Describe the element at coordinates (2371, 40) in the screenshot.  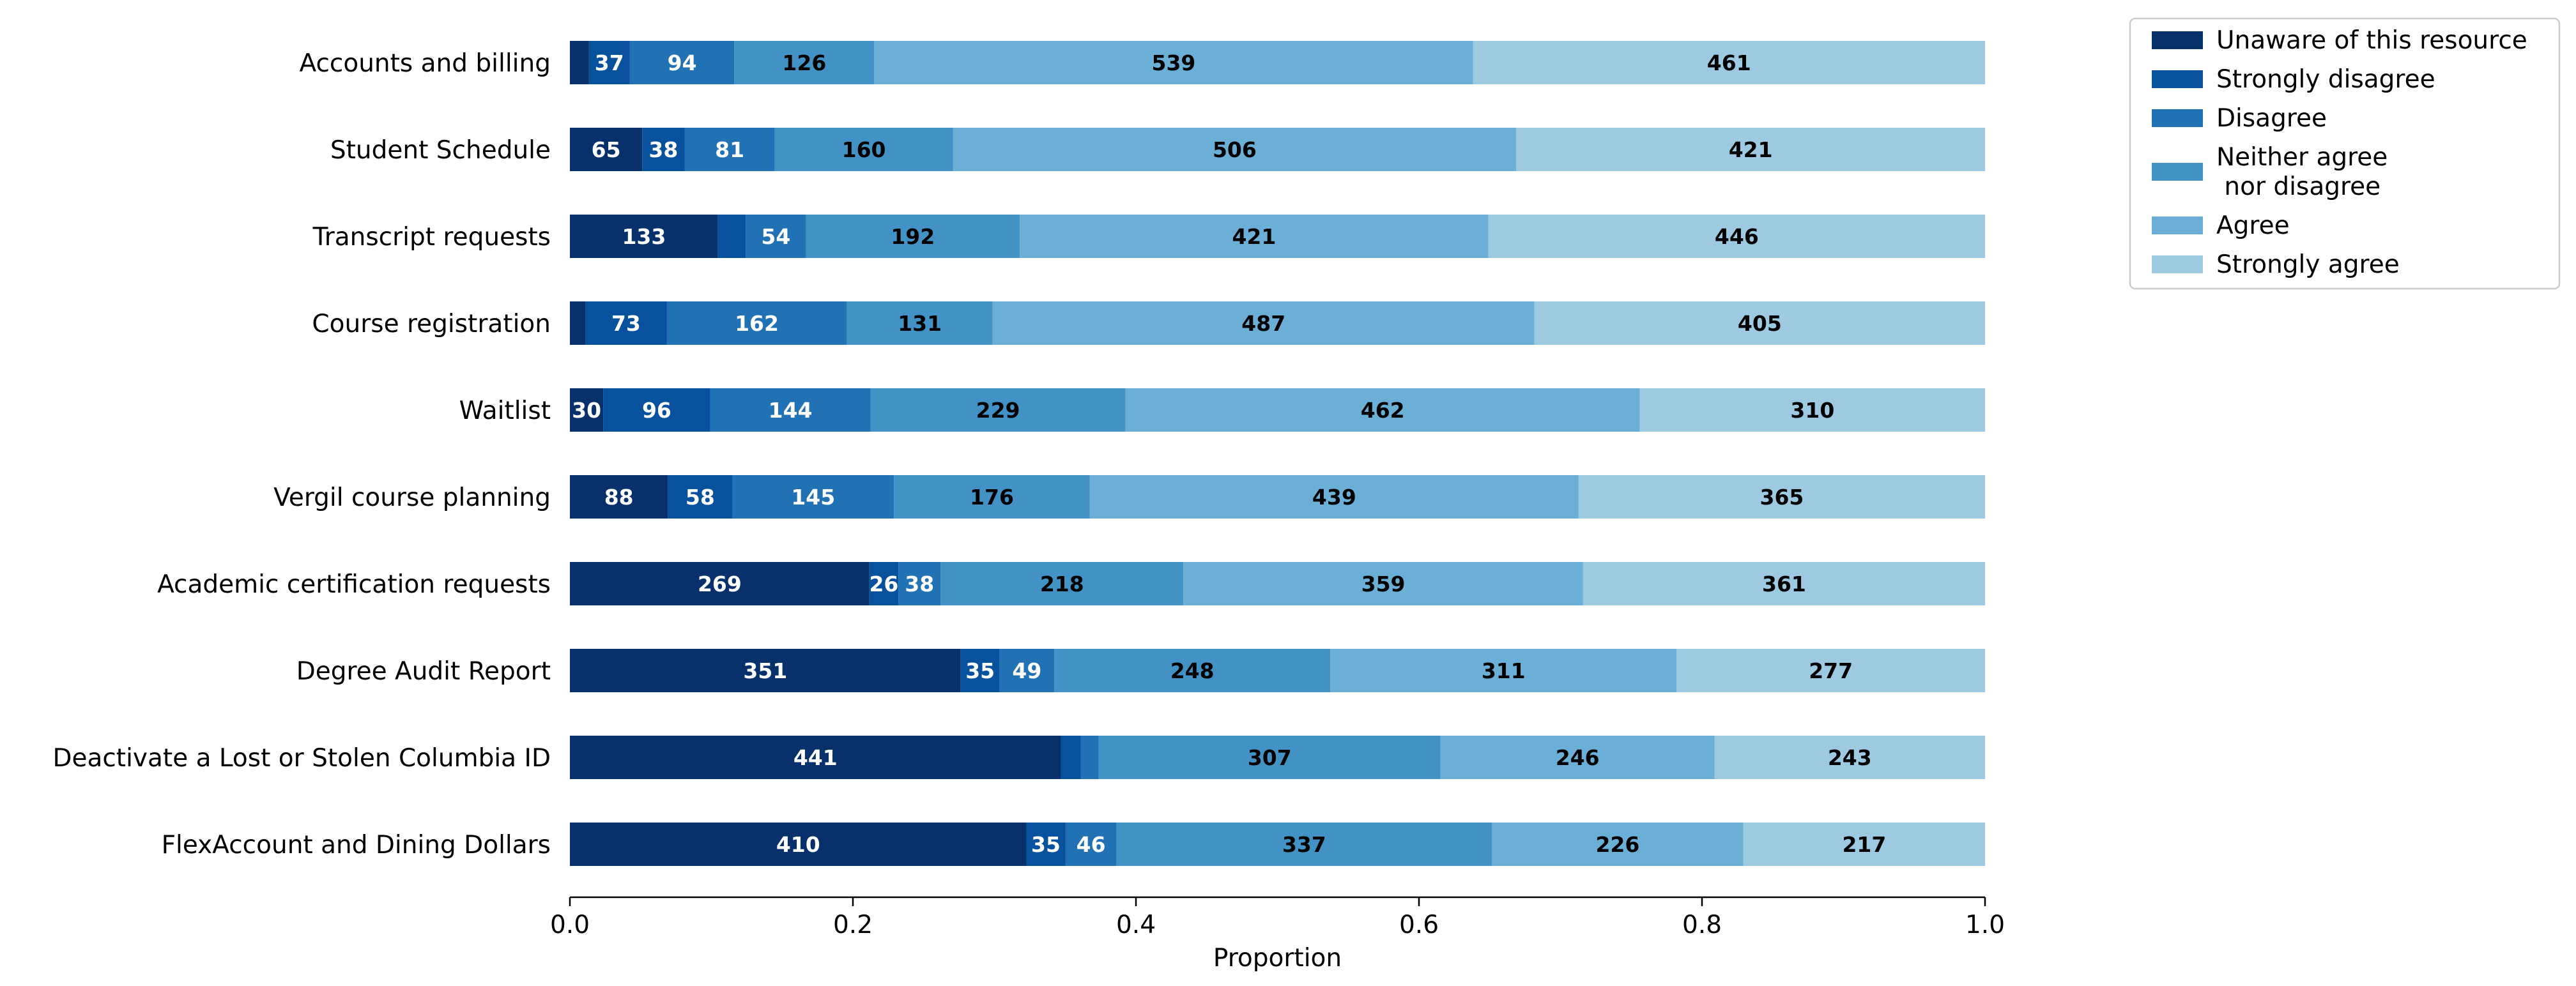
I see `legend-label: Unaware of this resource` at that location.